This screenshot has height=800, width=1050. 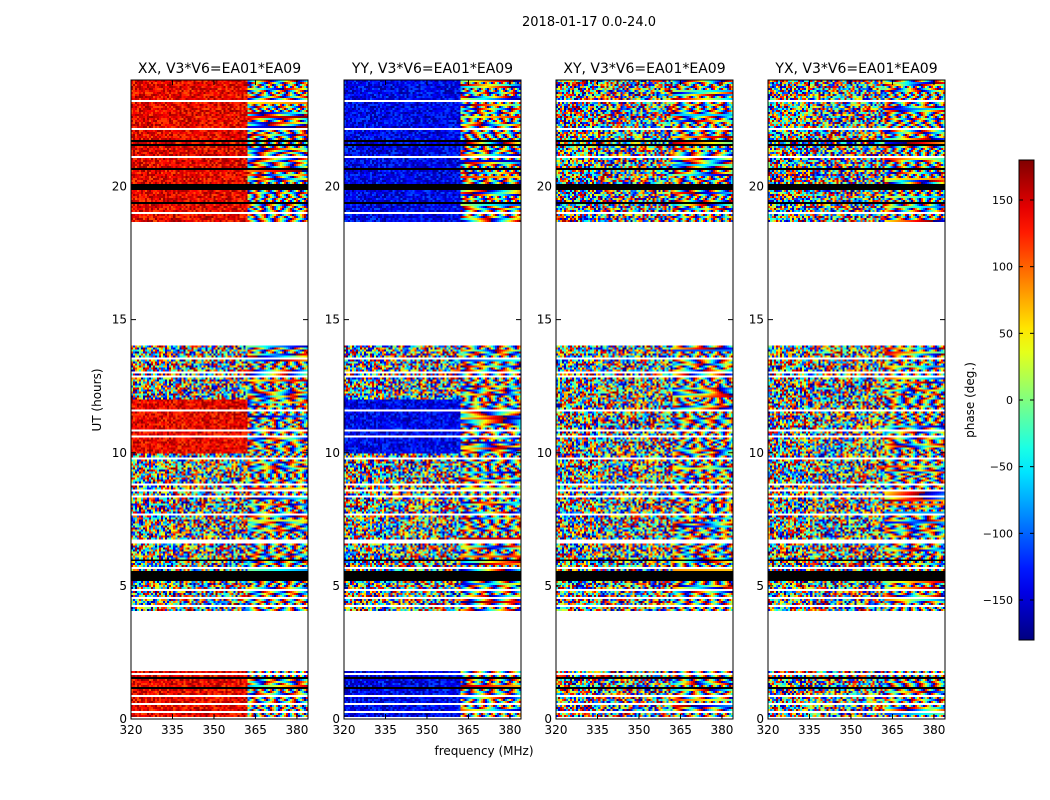 I want to click on figure-title: 2018-01-17 0.0-24.0, so click(x=589, y=22).